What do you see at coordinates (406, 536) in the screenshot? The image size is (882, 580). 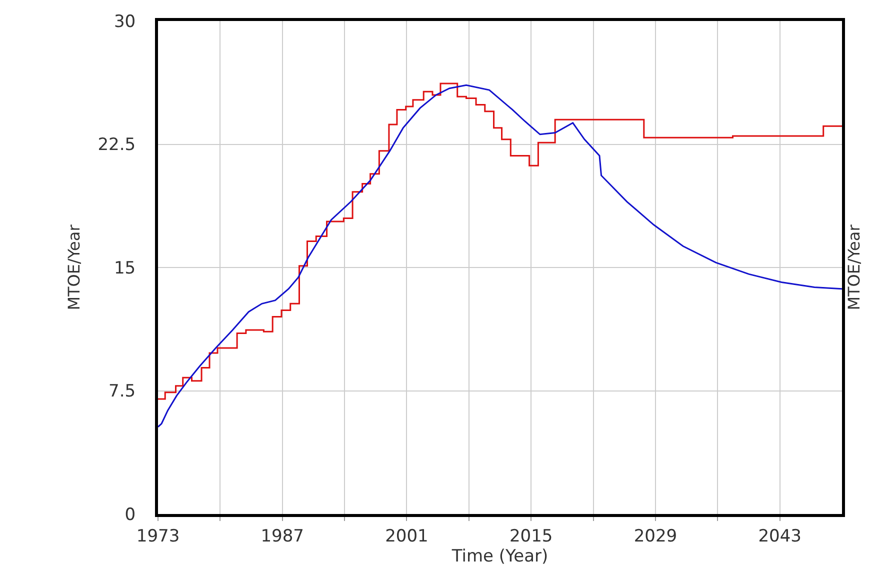 I see `x-tick-label: 2001` at bounding box center [406, 536].